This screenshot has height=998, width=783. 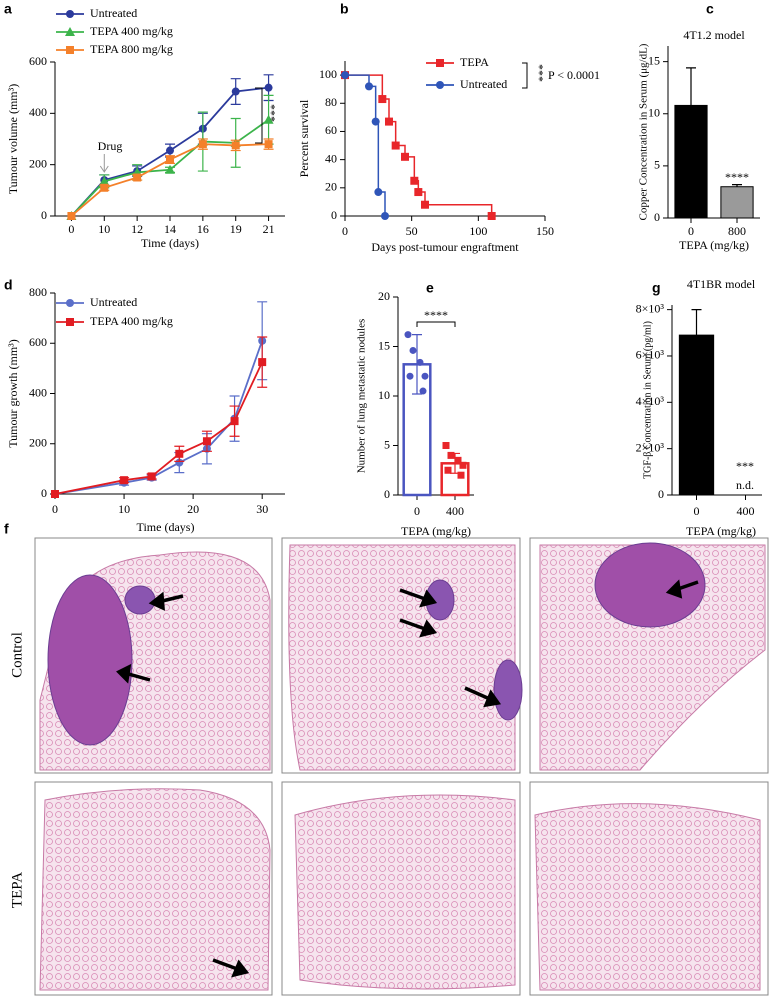 I want to click on x-tick-label: 400, so click(x=455, y=511).